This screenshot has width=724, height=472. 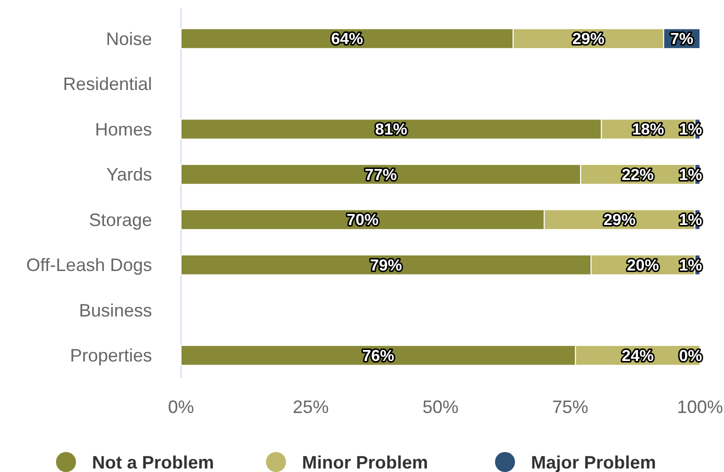 What do you see at coordinates (129, 38) in the screenshot?
I see `y-tick-label: Noise` at bounding box center [129, 38].